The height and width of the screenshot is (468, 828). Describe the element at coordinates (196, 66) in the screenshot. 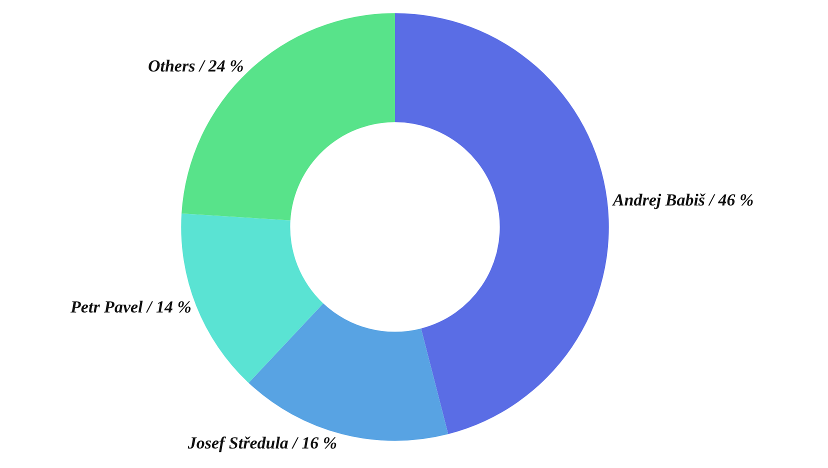

I see `slice-label: Others / 24 %` at that location.